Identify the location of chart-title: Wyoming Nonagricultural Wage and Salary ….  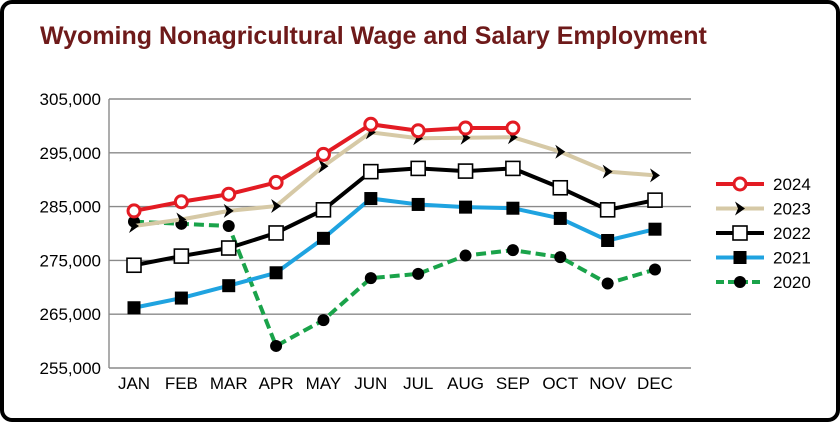
(373, 36).